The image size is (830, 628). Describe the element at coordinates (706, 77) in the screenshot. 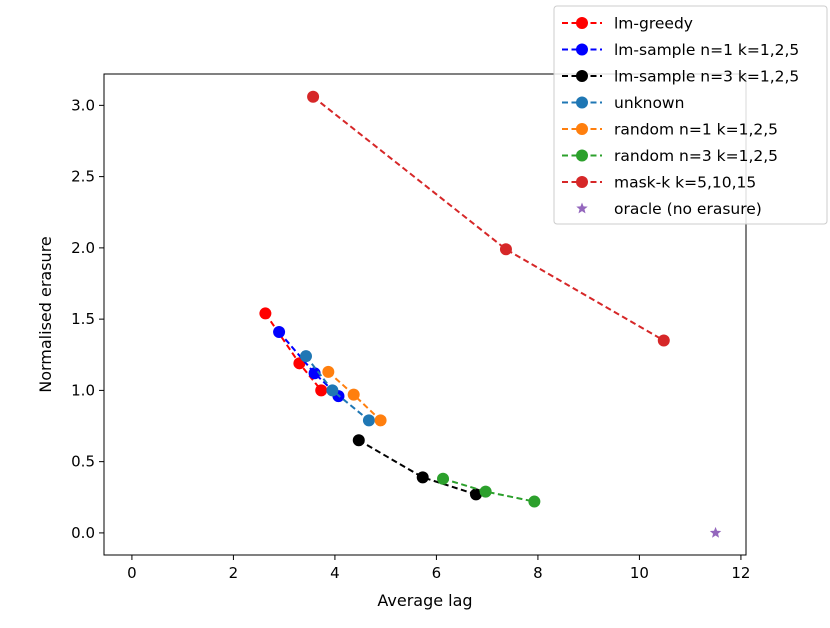

I see `legend-label: lm-sample n=3 k=1,2,5` at that location.